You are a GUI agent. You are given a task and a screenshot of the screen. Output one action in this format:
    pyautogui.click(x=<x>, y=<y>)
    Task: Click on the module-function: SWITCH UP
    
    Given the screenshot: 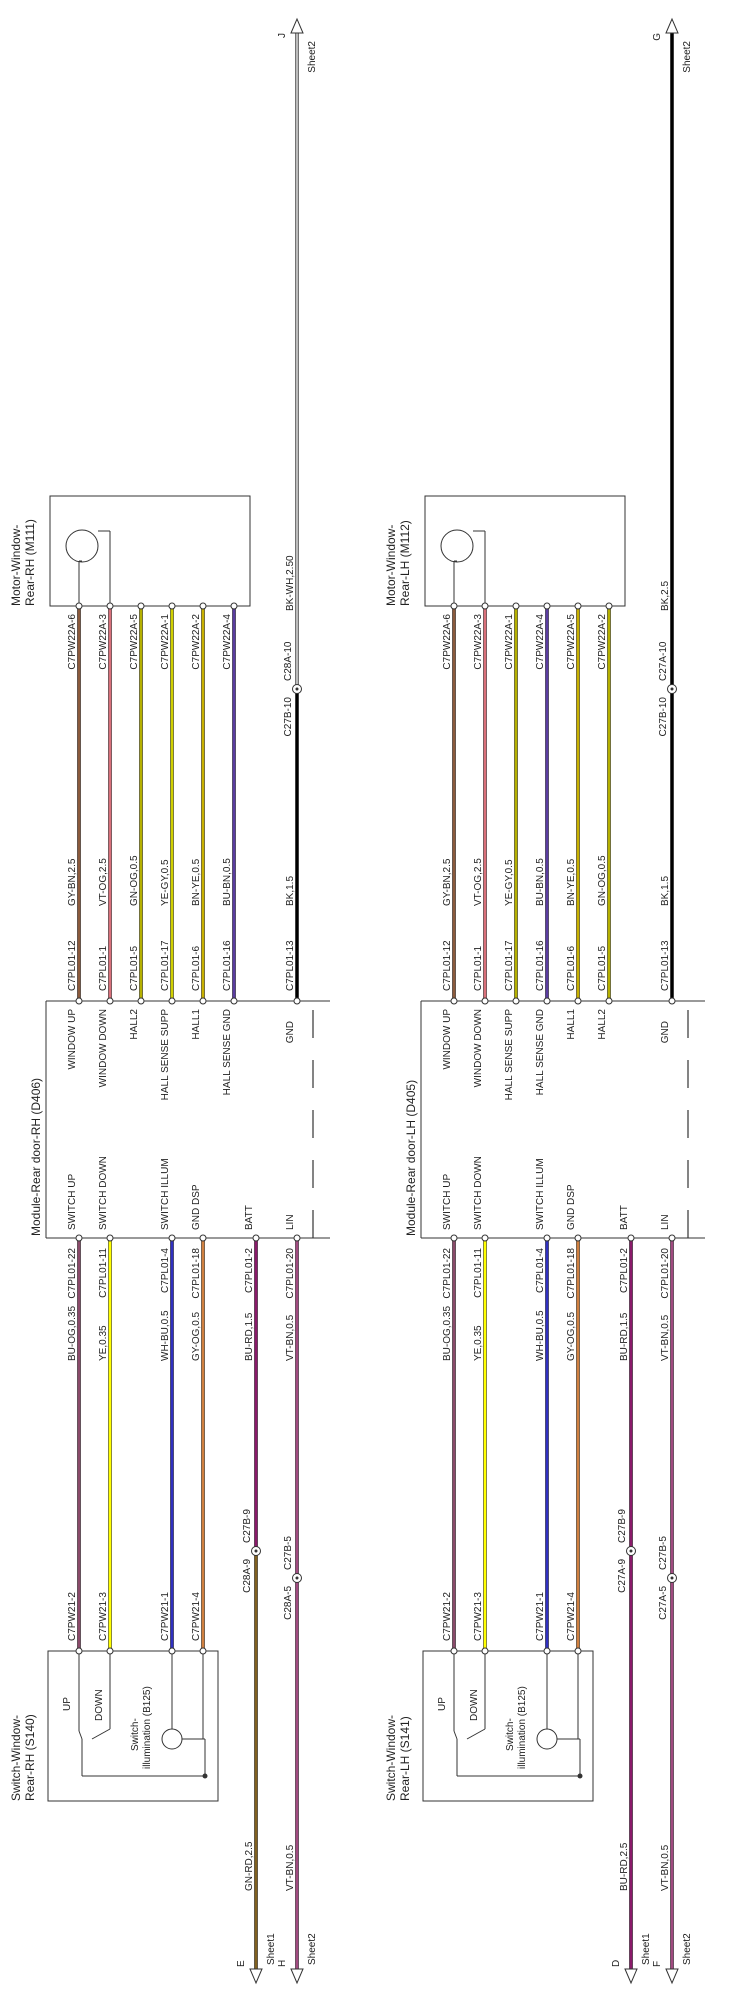 What is the action you would take?
    pyautogui.click(x=447, y=1202)
    